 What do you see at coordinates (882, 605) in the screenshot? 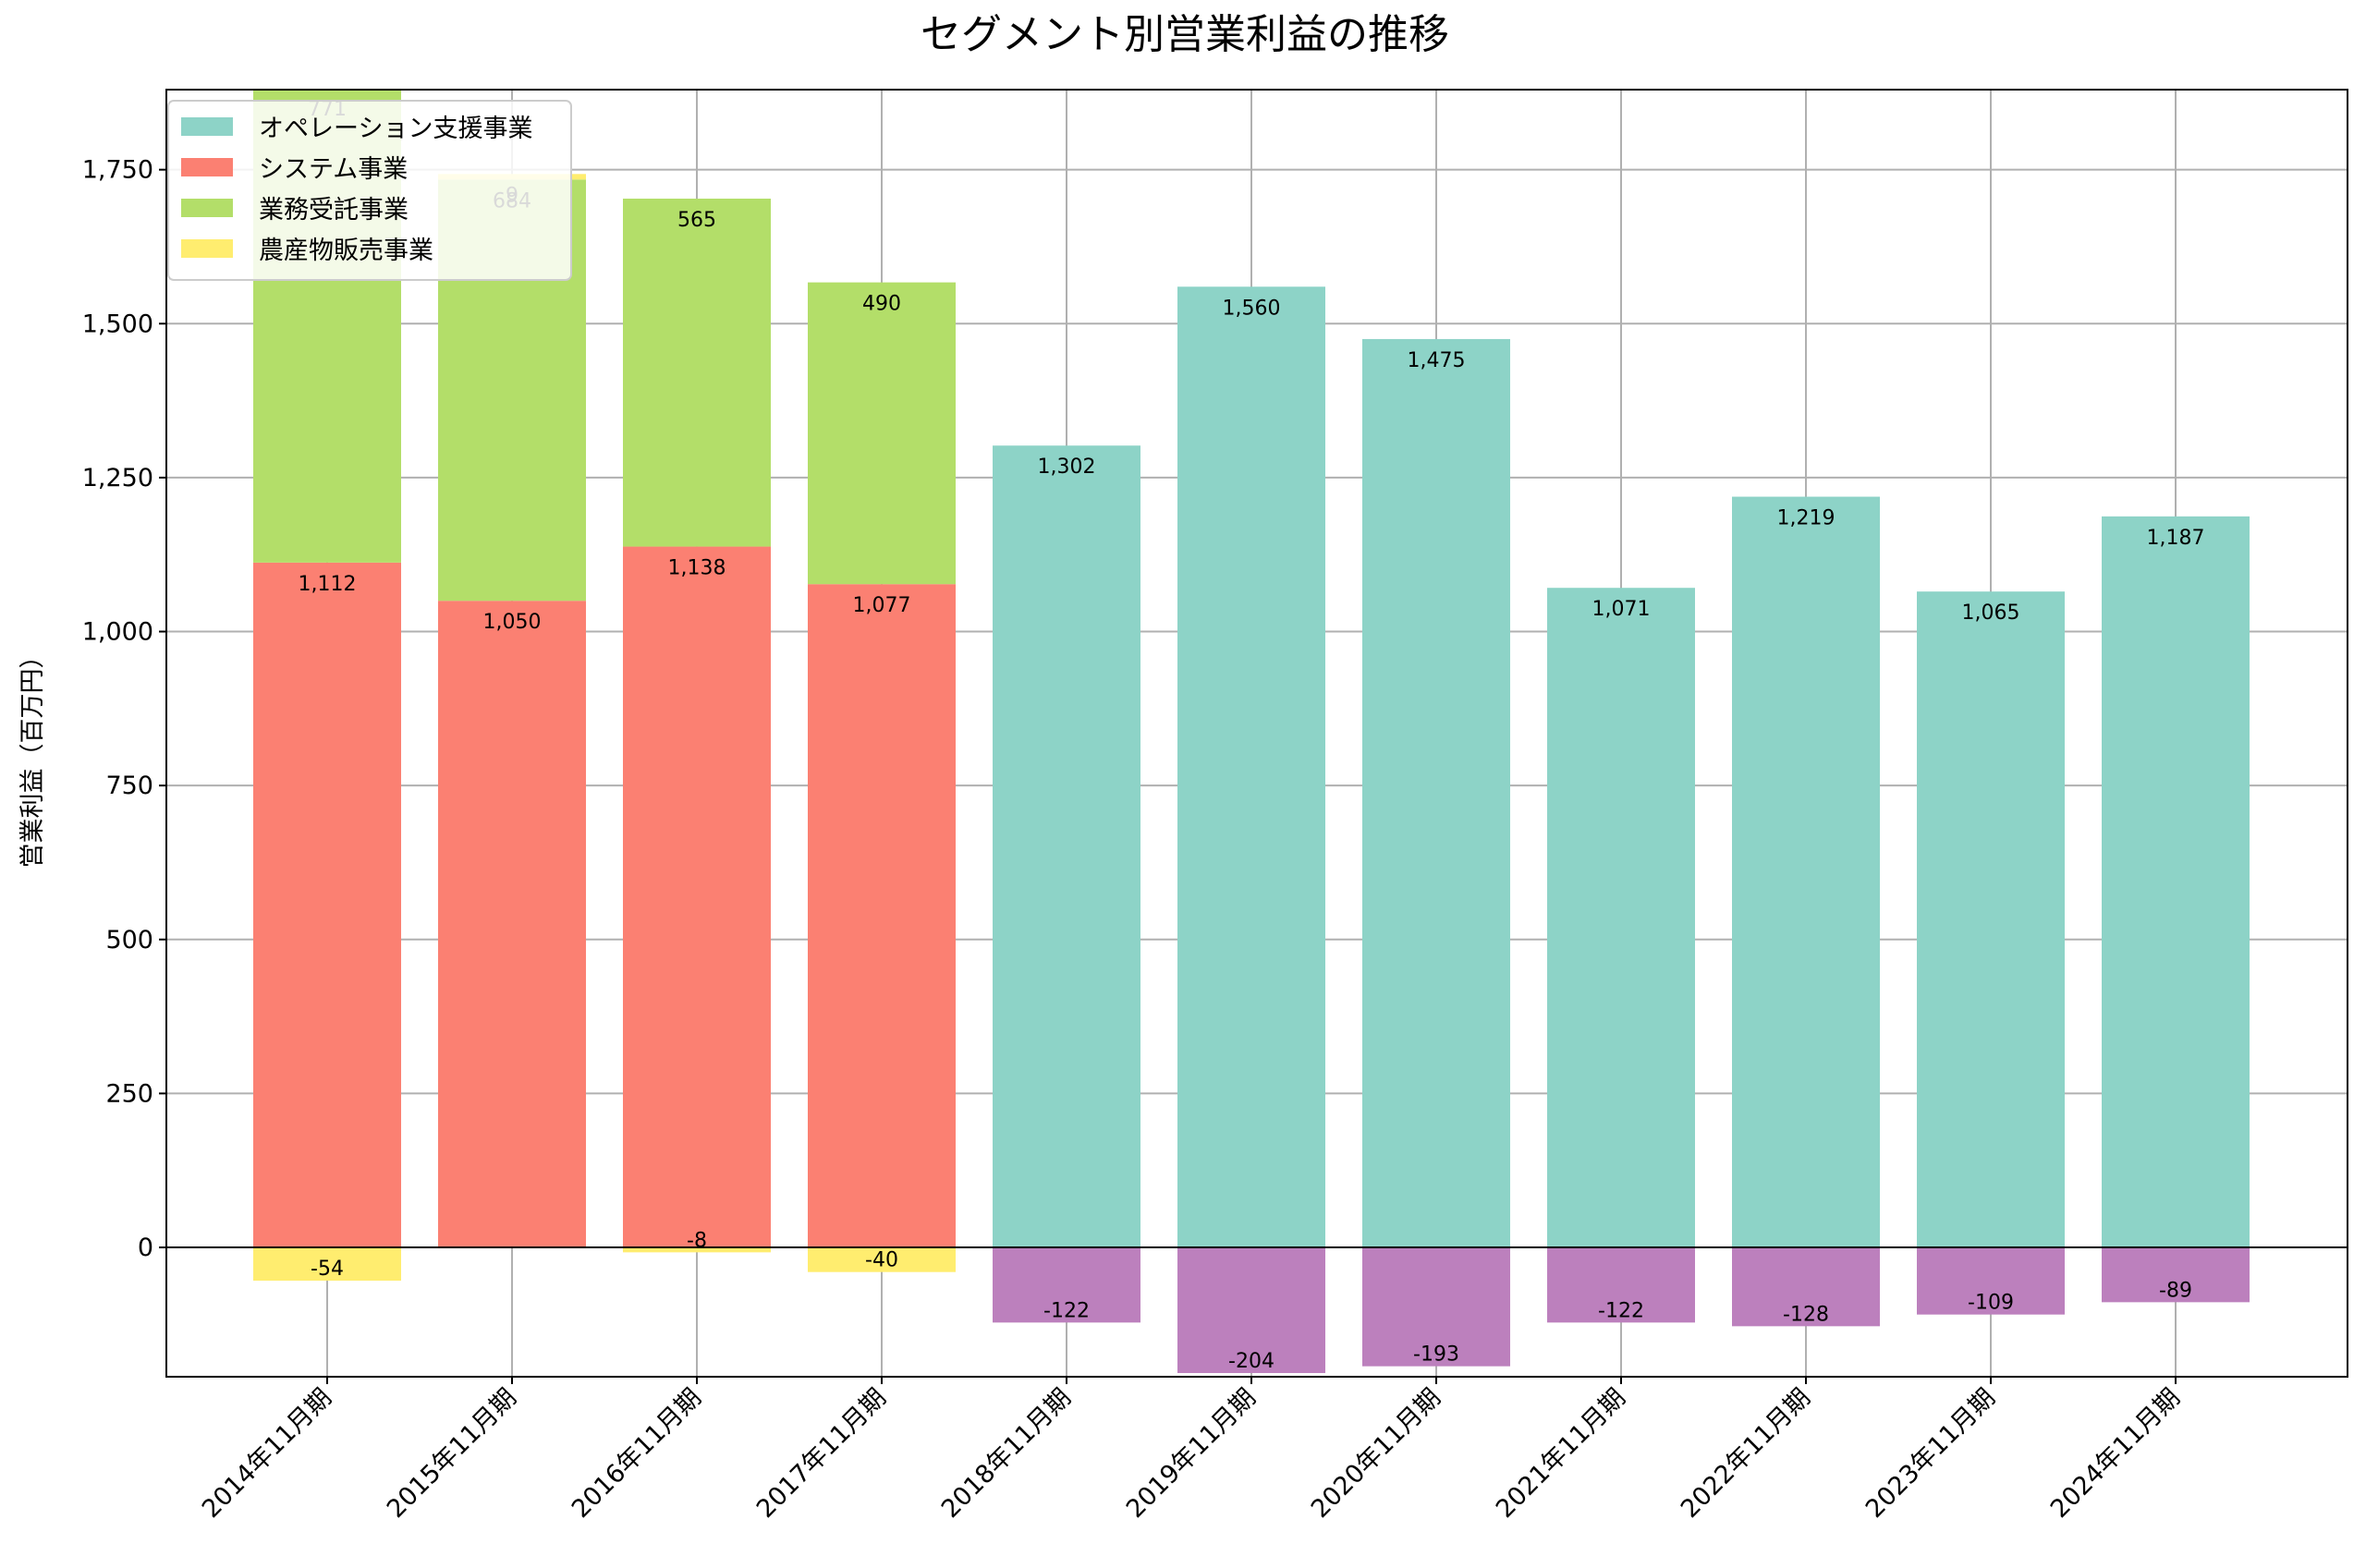
I see `data-label: 1,077` at bounding box center [882, 605].